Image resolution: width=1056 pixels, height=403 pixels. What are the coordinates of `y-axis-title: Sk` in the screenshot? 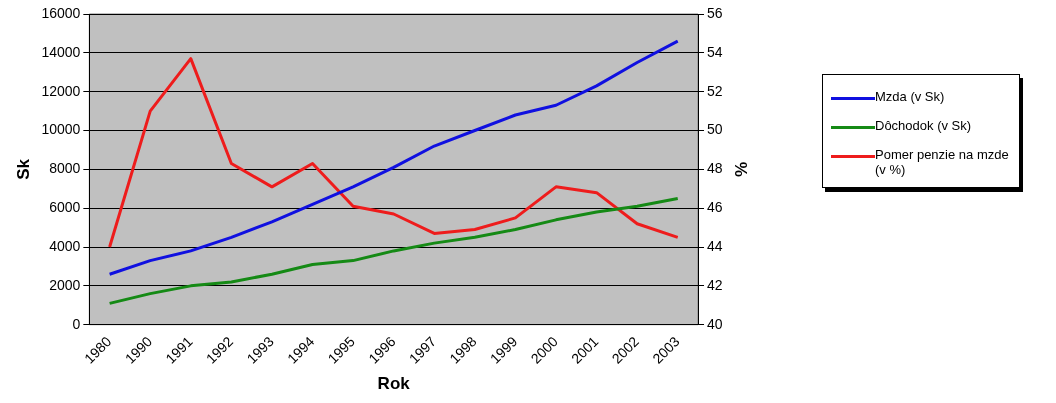 It's located at (23, 169).